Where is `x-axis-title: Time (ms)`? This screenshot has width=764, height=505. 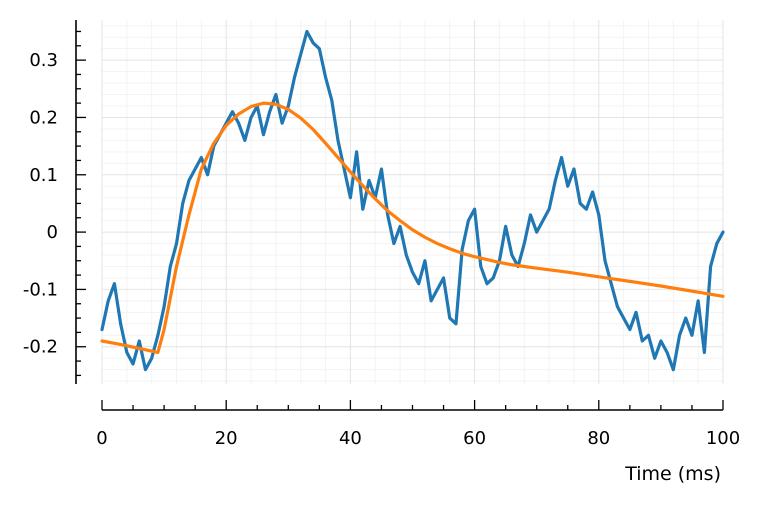
x-axis-title: Time (ms) is located at coordinates (672, 474).